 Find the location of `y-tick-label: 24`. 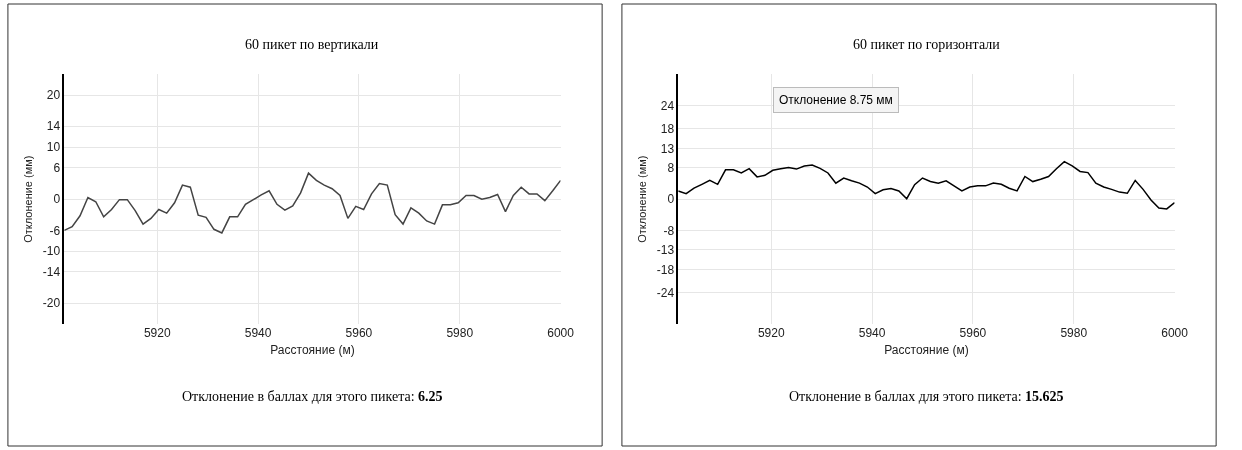

y-tick-label: 24 is located at coordinates (667, 105).